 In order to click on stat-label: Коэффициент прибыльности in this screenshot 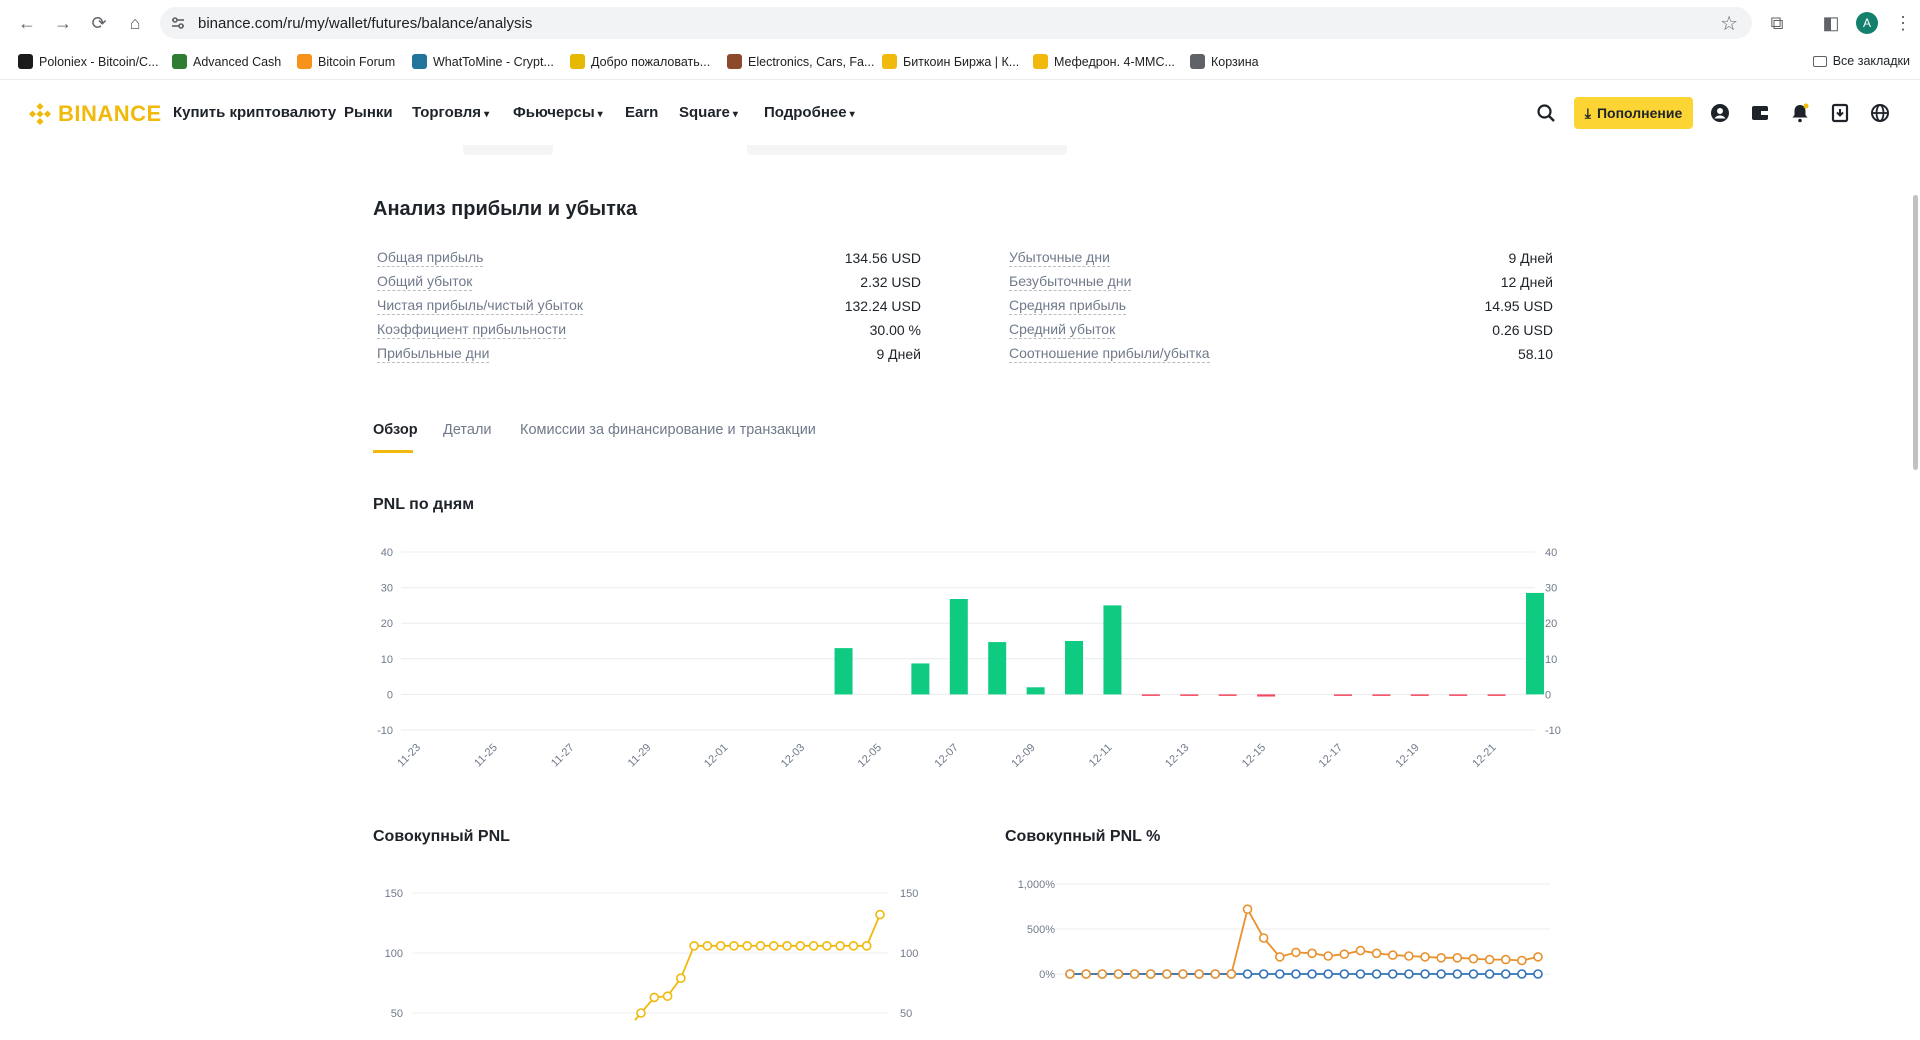, I will do `click(472, 330)`.